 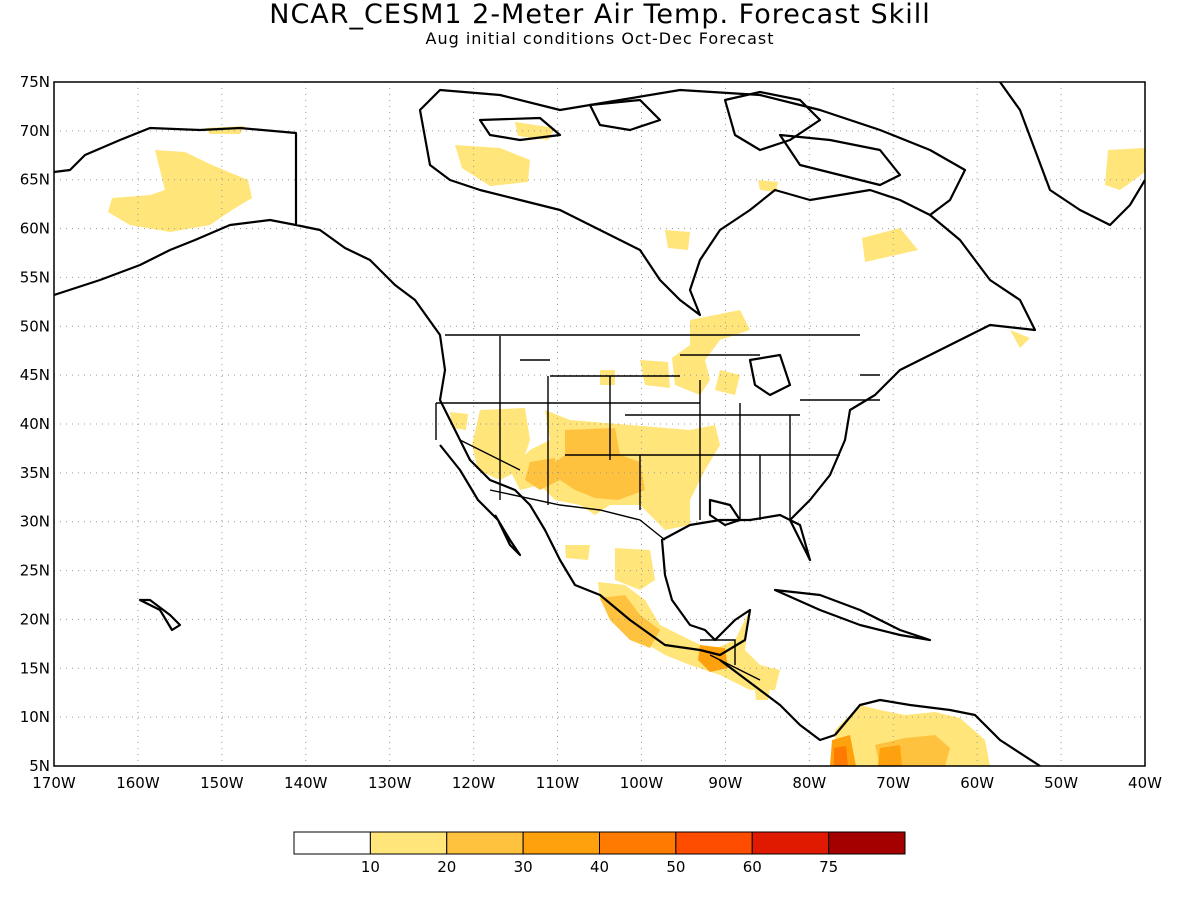 I want to click on lat-tick-label: 65N, so click(x=35, y=180).